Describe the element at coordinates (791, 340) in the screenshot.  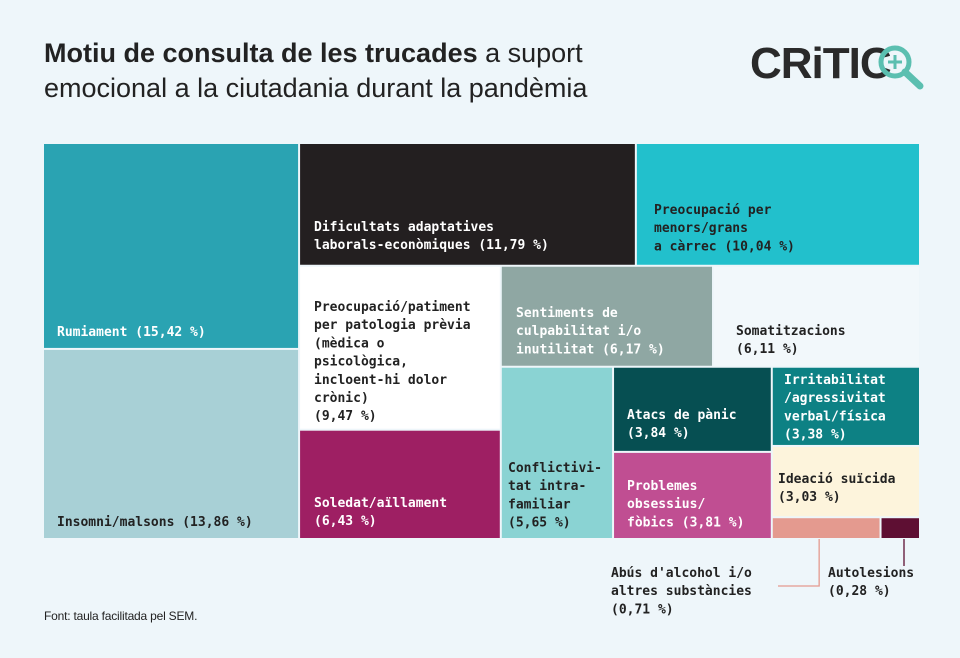
I see `data-label: Somatitzacions (6,11 %)` at that location.